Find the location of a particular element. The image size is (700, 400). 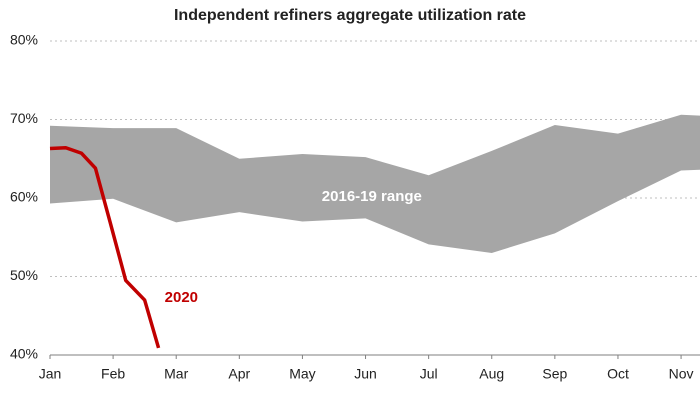

x-tick-label: Feb is located at coordinates (113, 374).